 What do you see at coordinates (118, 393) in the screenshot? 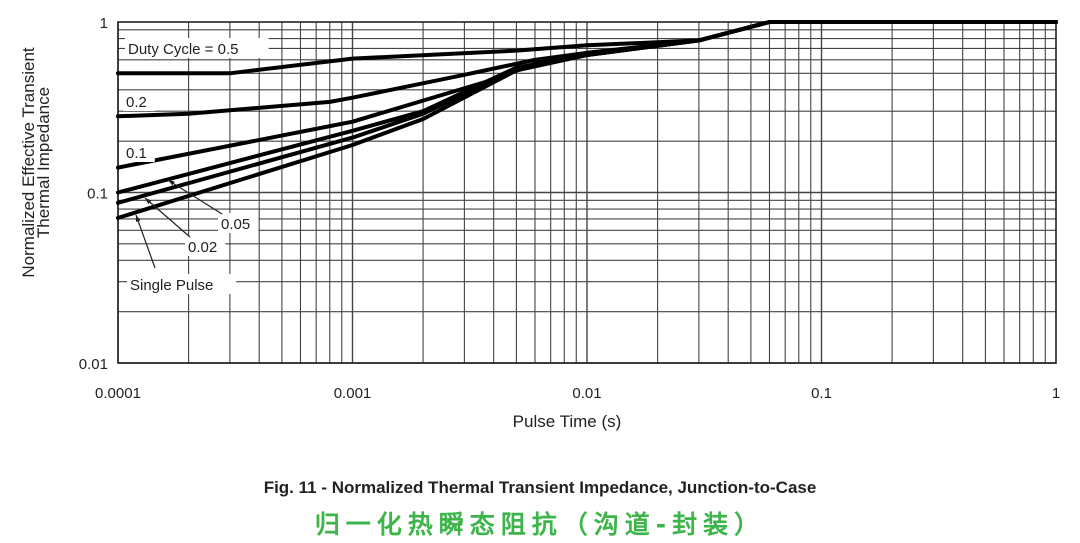
I see `x-tick-label: 0.0001` at bounding box center [118, 393].